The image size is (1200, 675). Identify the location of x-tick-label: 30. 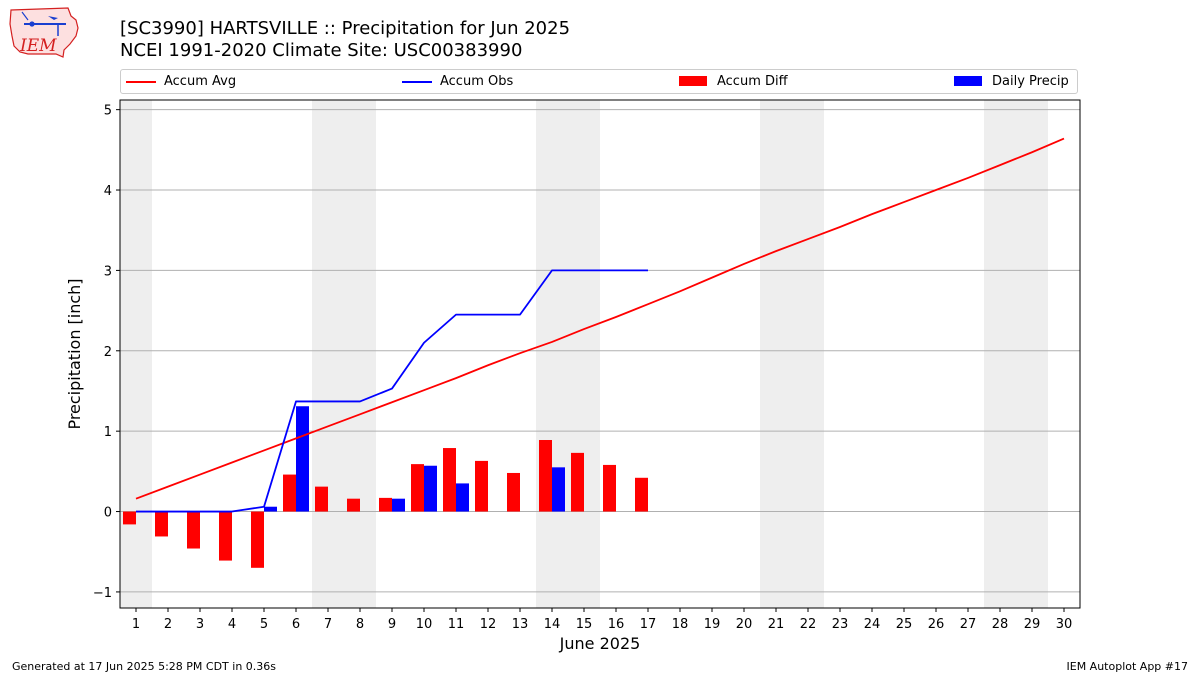
(1064, 624).